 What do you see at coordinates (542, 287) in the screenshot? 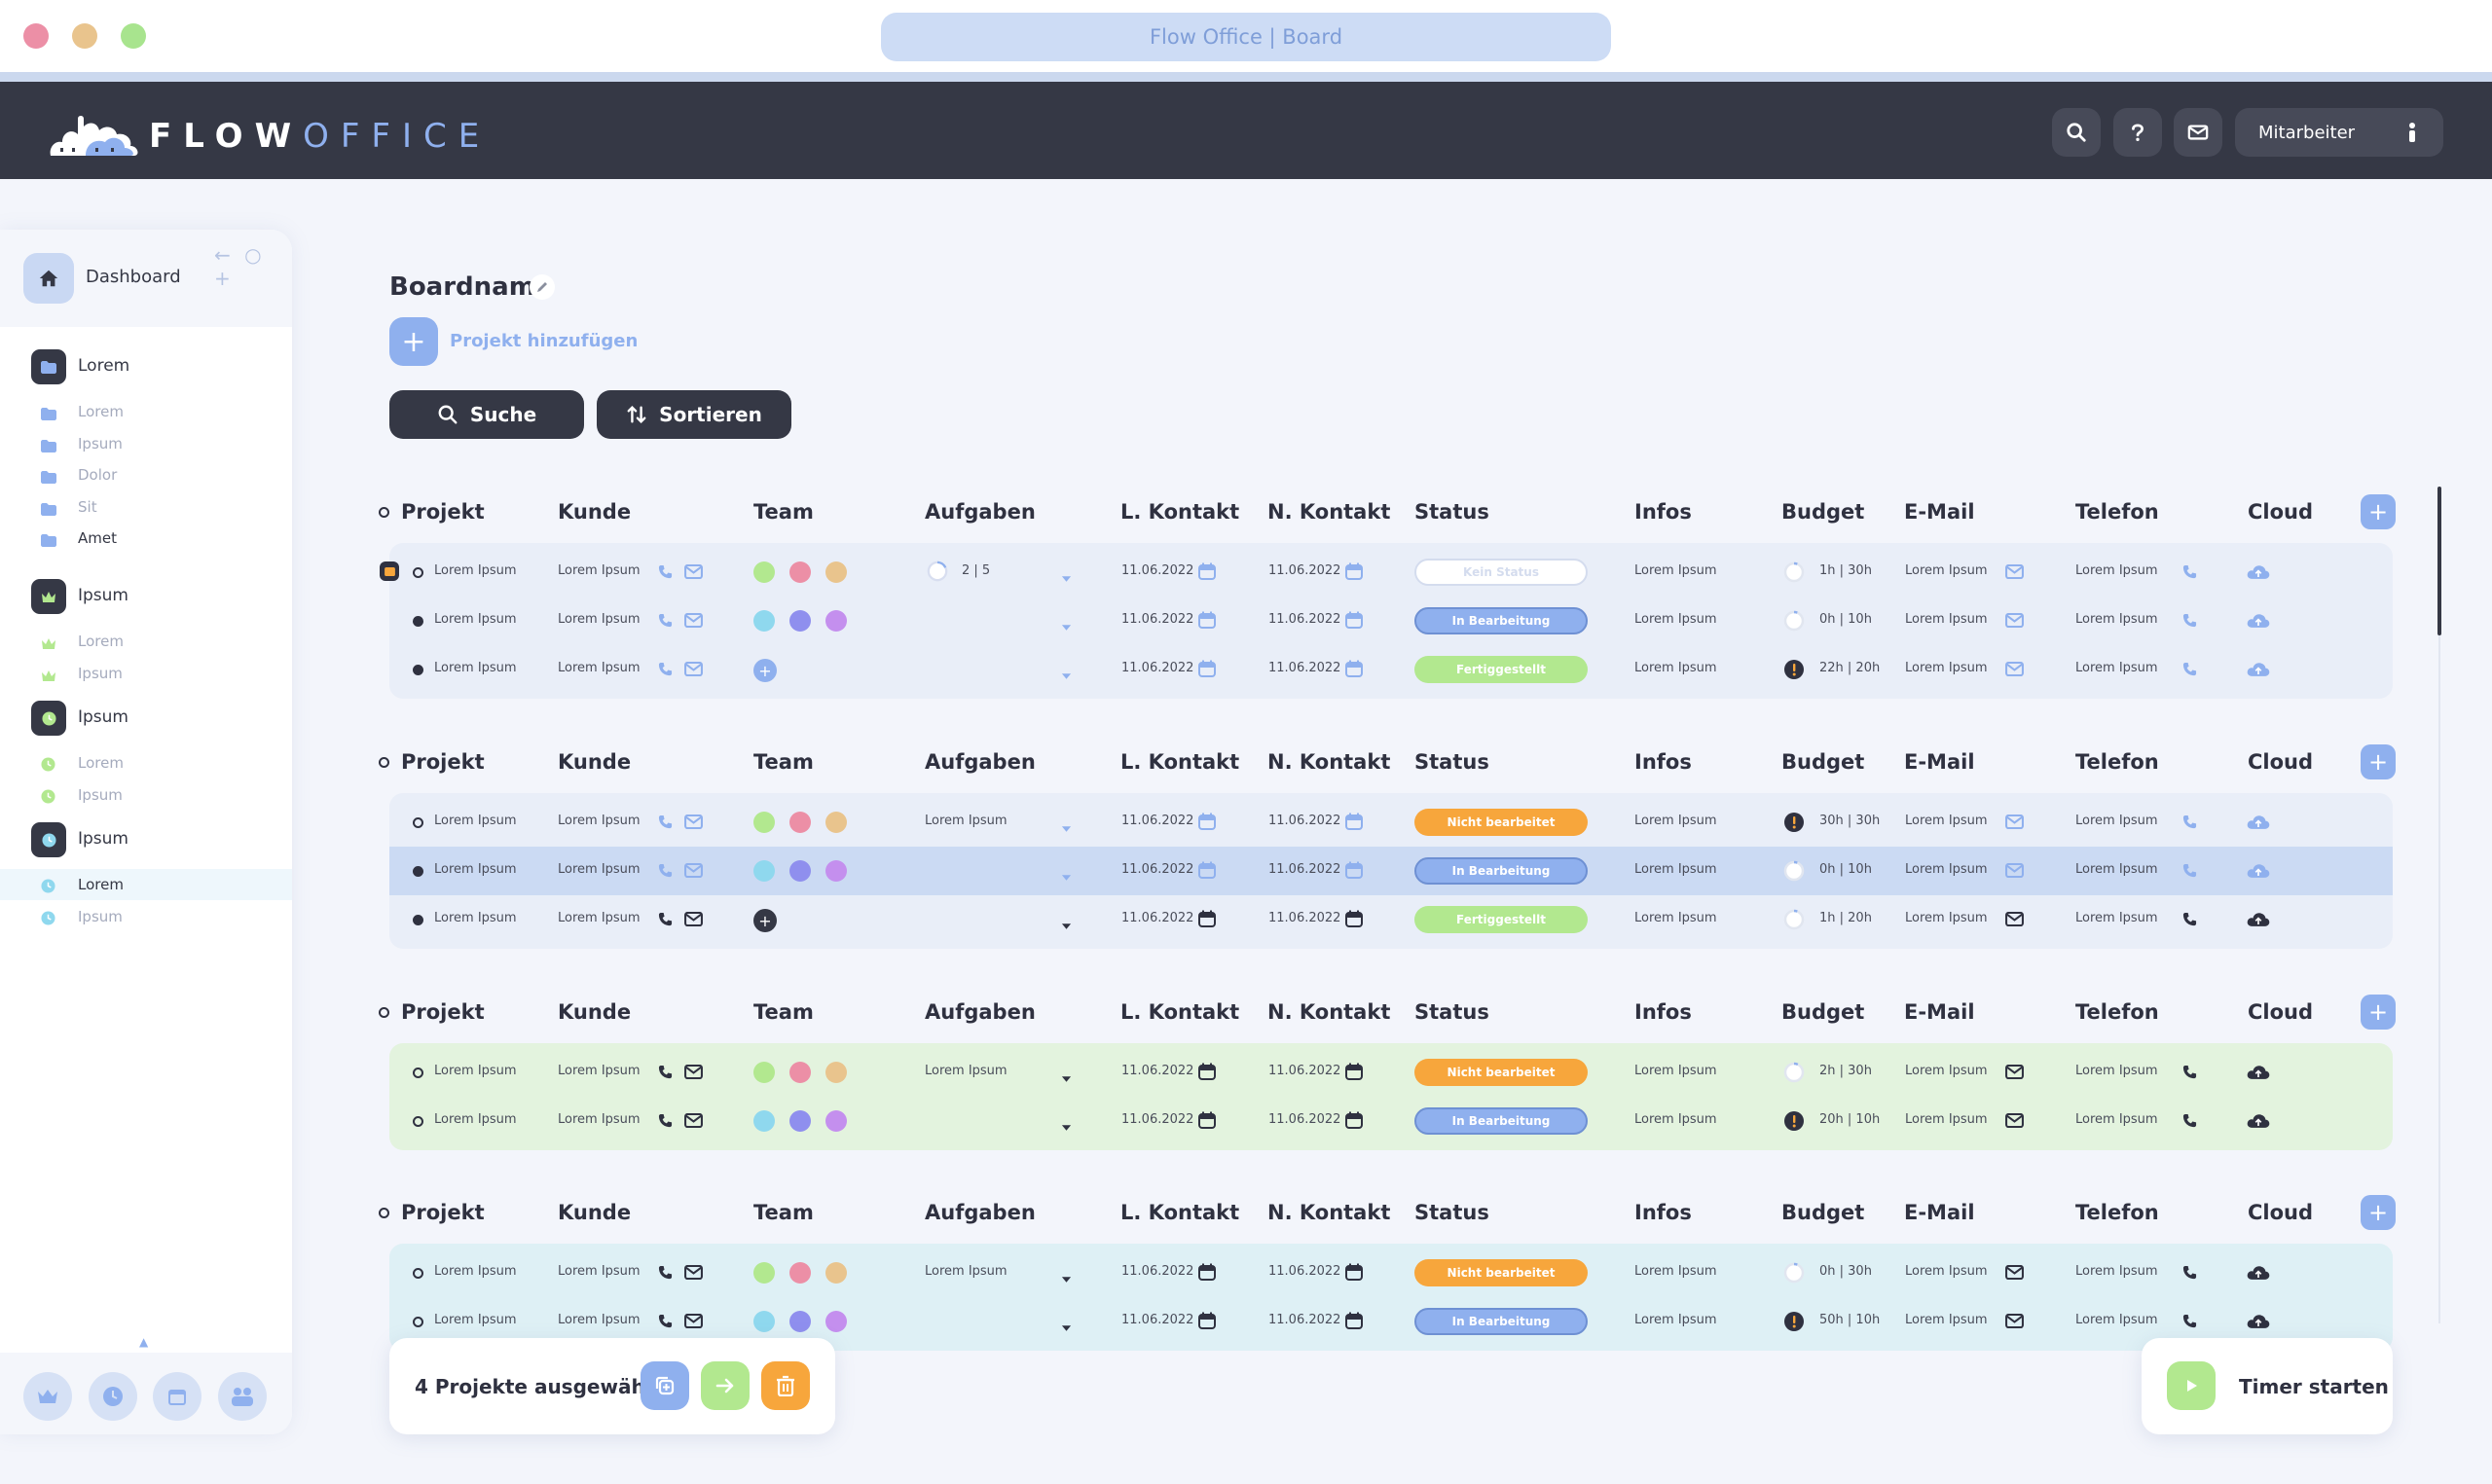
I see `edit-board-name-button` at bounding box center [542, 287].